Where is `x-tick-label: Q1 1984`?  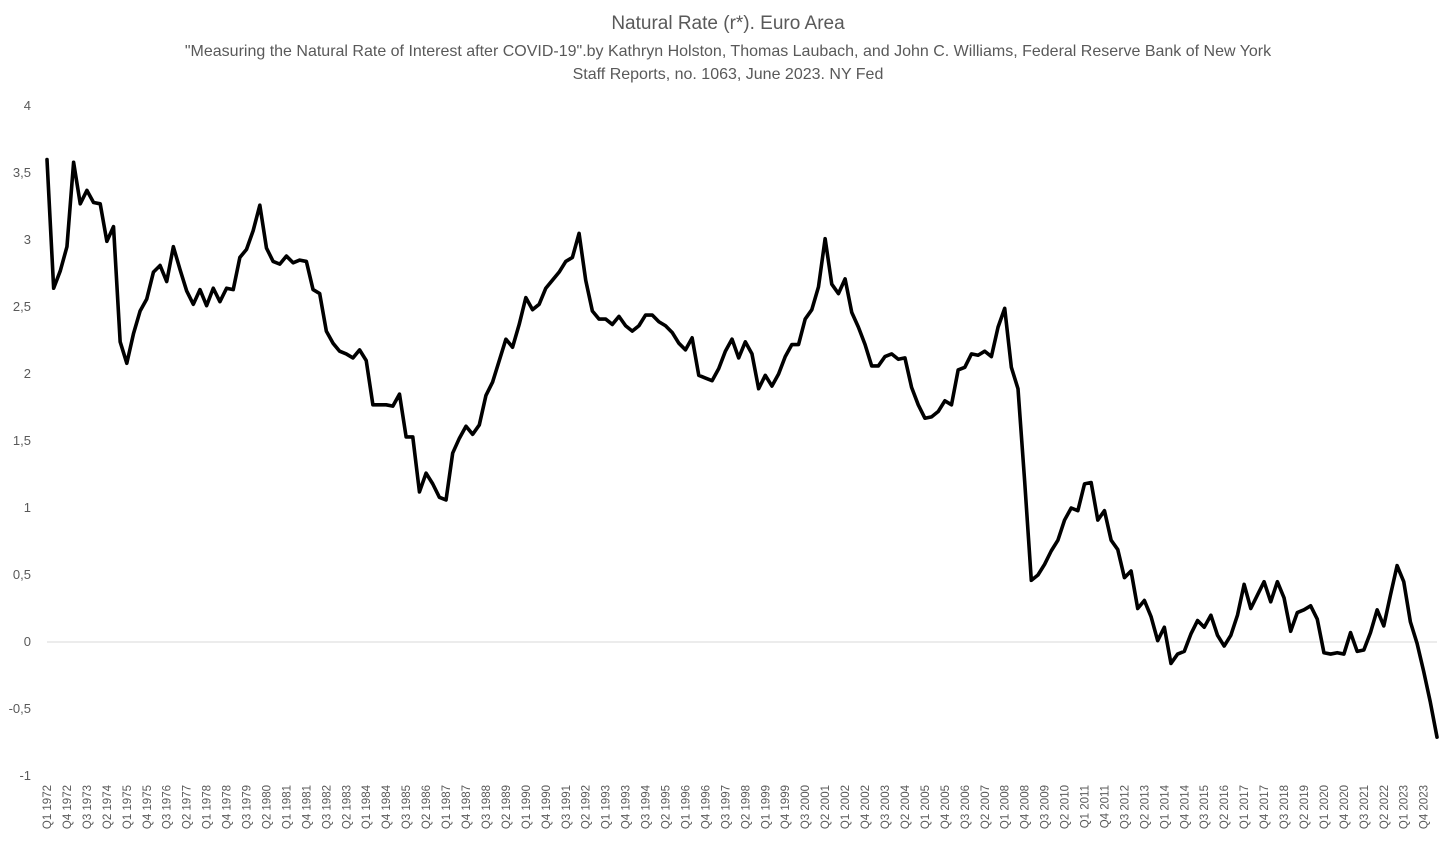
x-tick-label: Q1 1984 is located at coordinates (367, 806).